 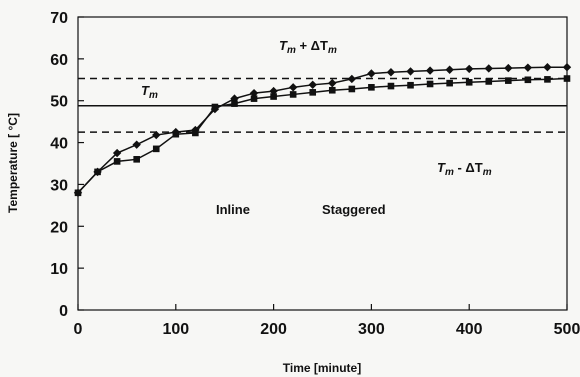 I want to click on annotation-tm-minus-base: T, so click(x=441, y=167).